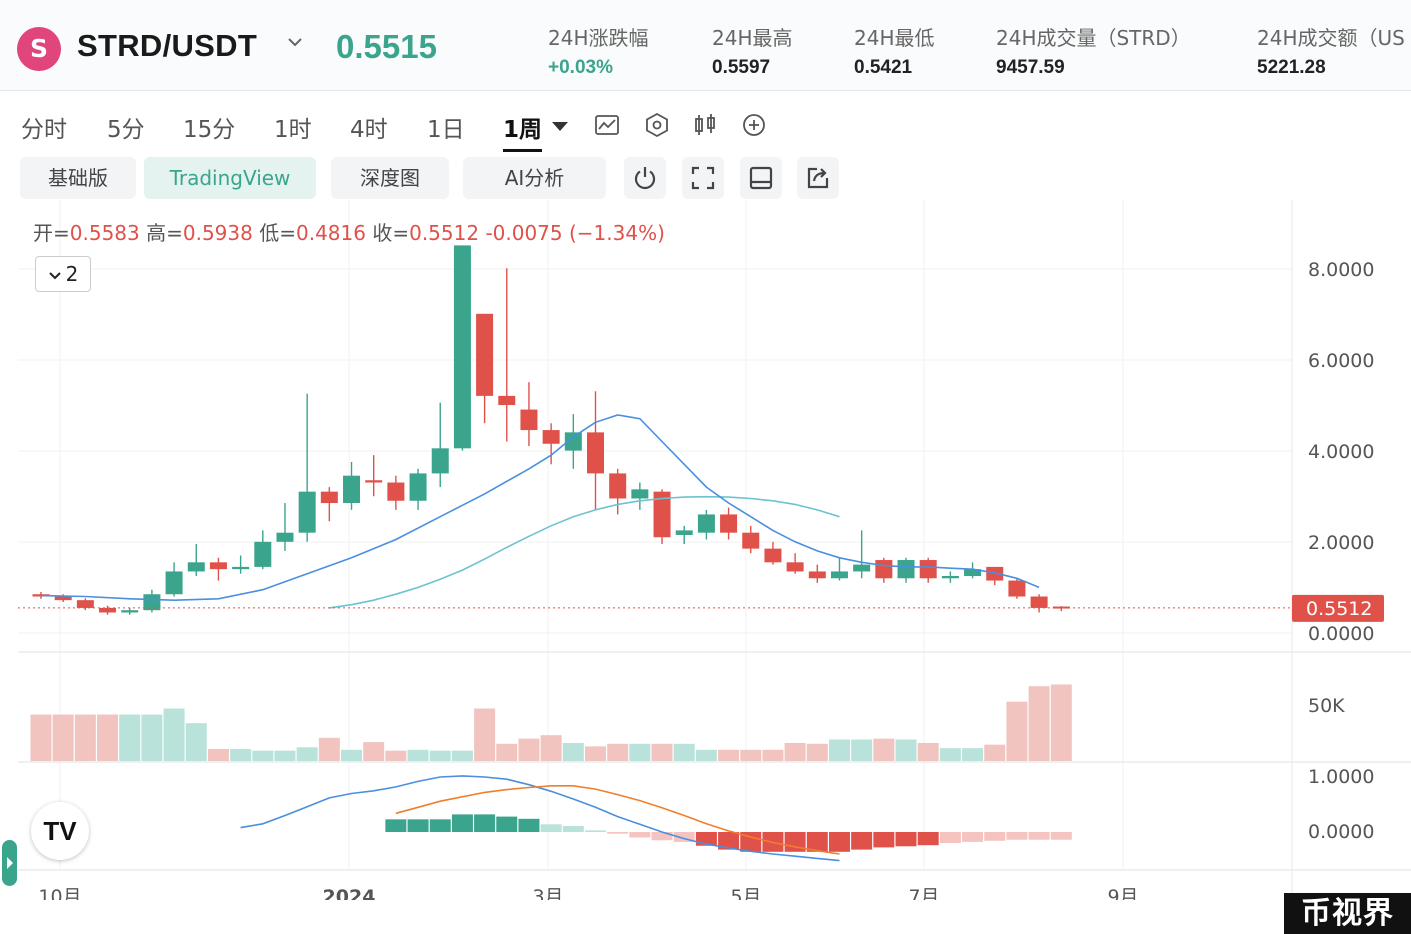 The height and width of the screenshot is (934, 1411). What do you see at coordinates (78, 178) in the screenshot?
I see `view-basic-button: 基础版` at bounding box center [78, 178].